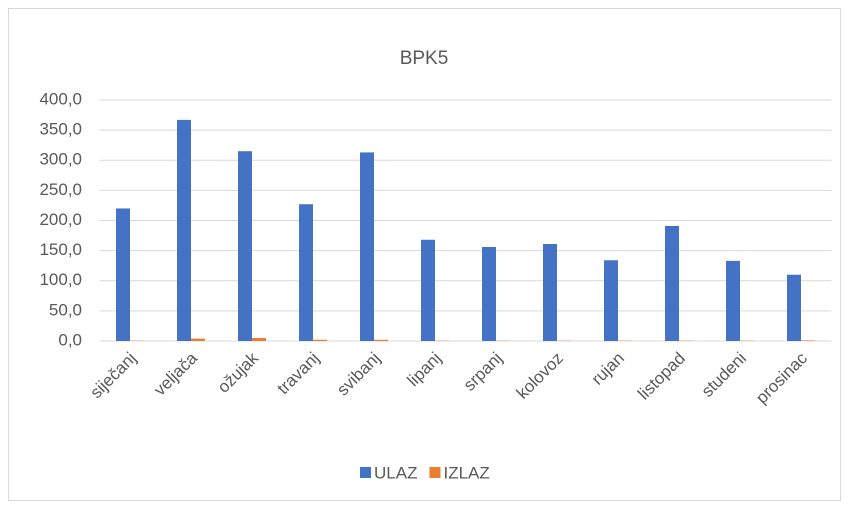 The width and height of the screenshot is (849, 512). Describe the element at coordinates (60, 279) in the screenshot. I see `y-tick-label: 100,0` at that location.